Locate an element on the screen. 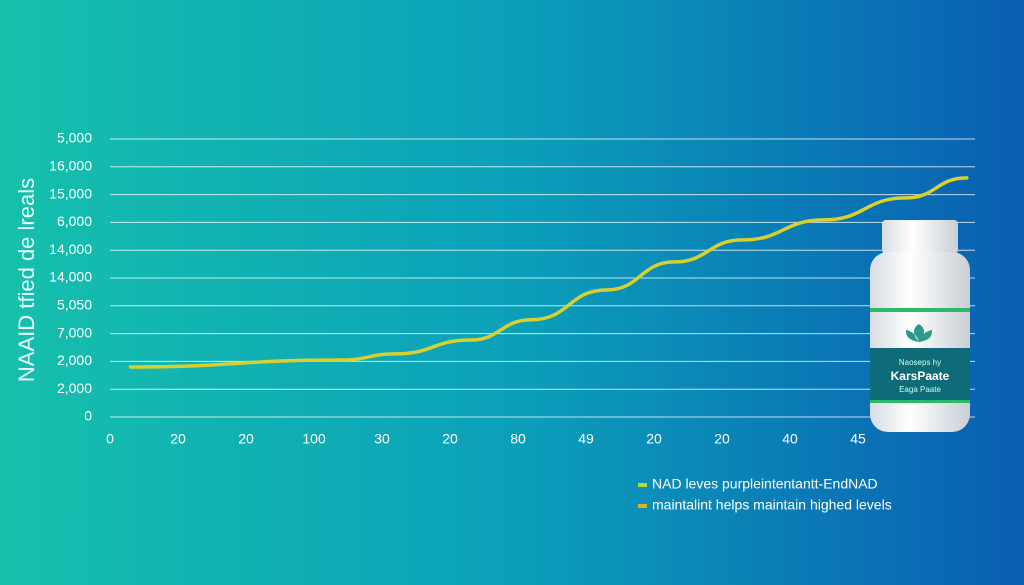 The height and width of the screenshot is (585, 1024). x-tick-label: 45 is located at coordinates (858, 439).